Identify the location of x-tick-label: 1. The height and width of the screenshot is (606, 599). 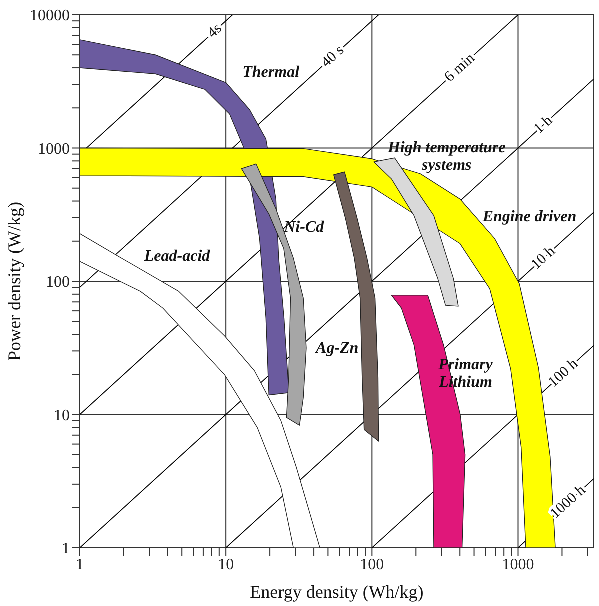
(80, 565).